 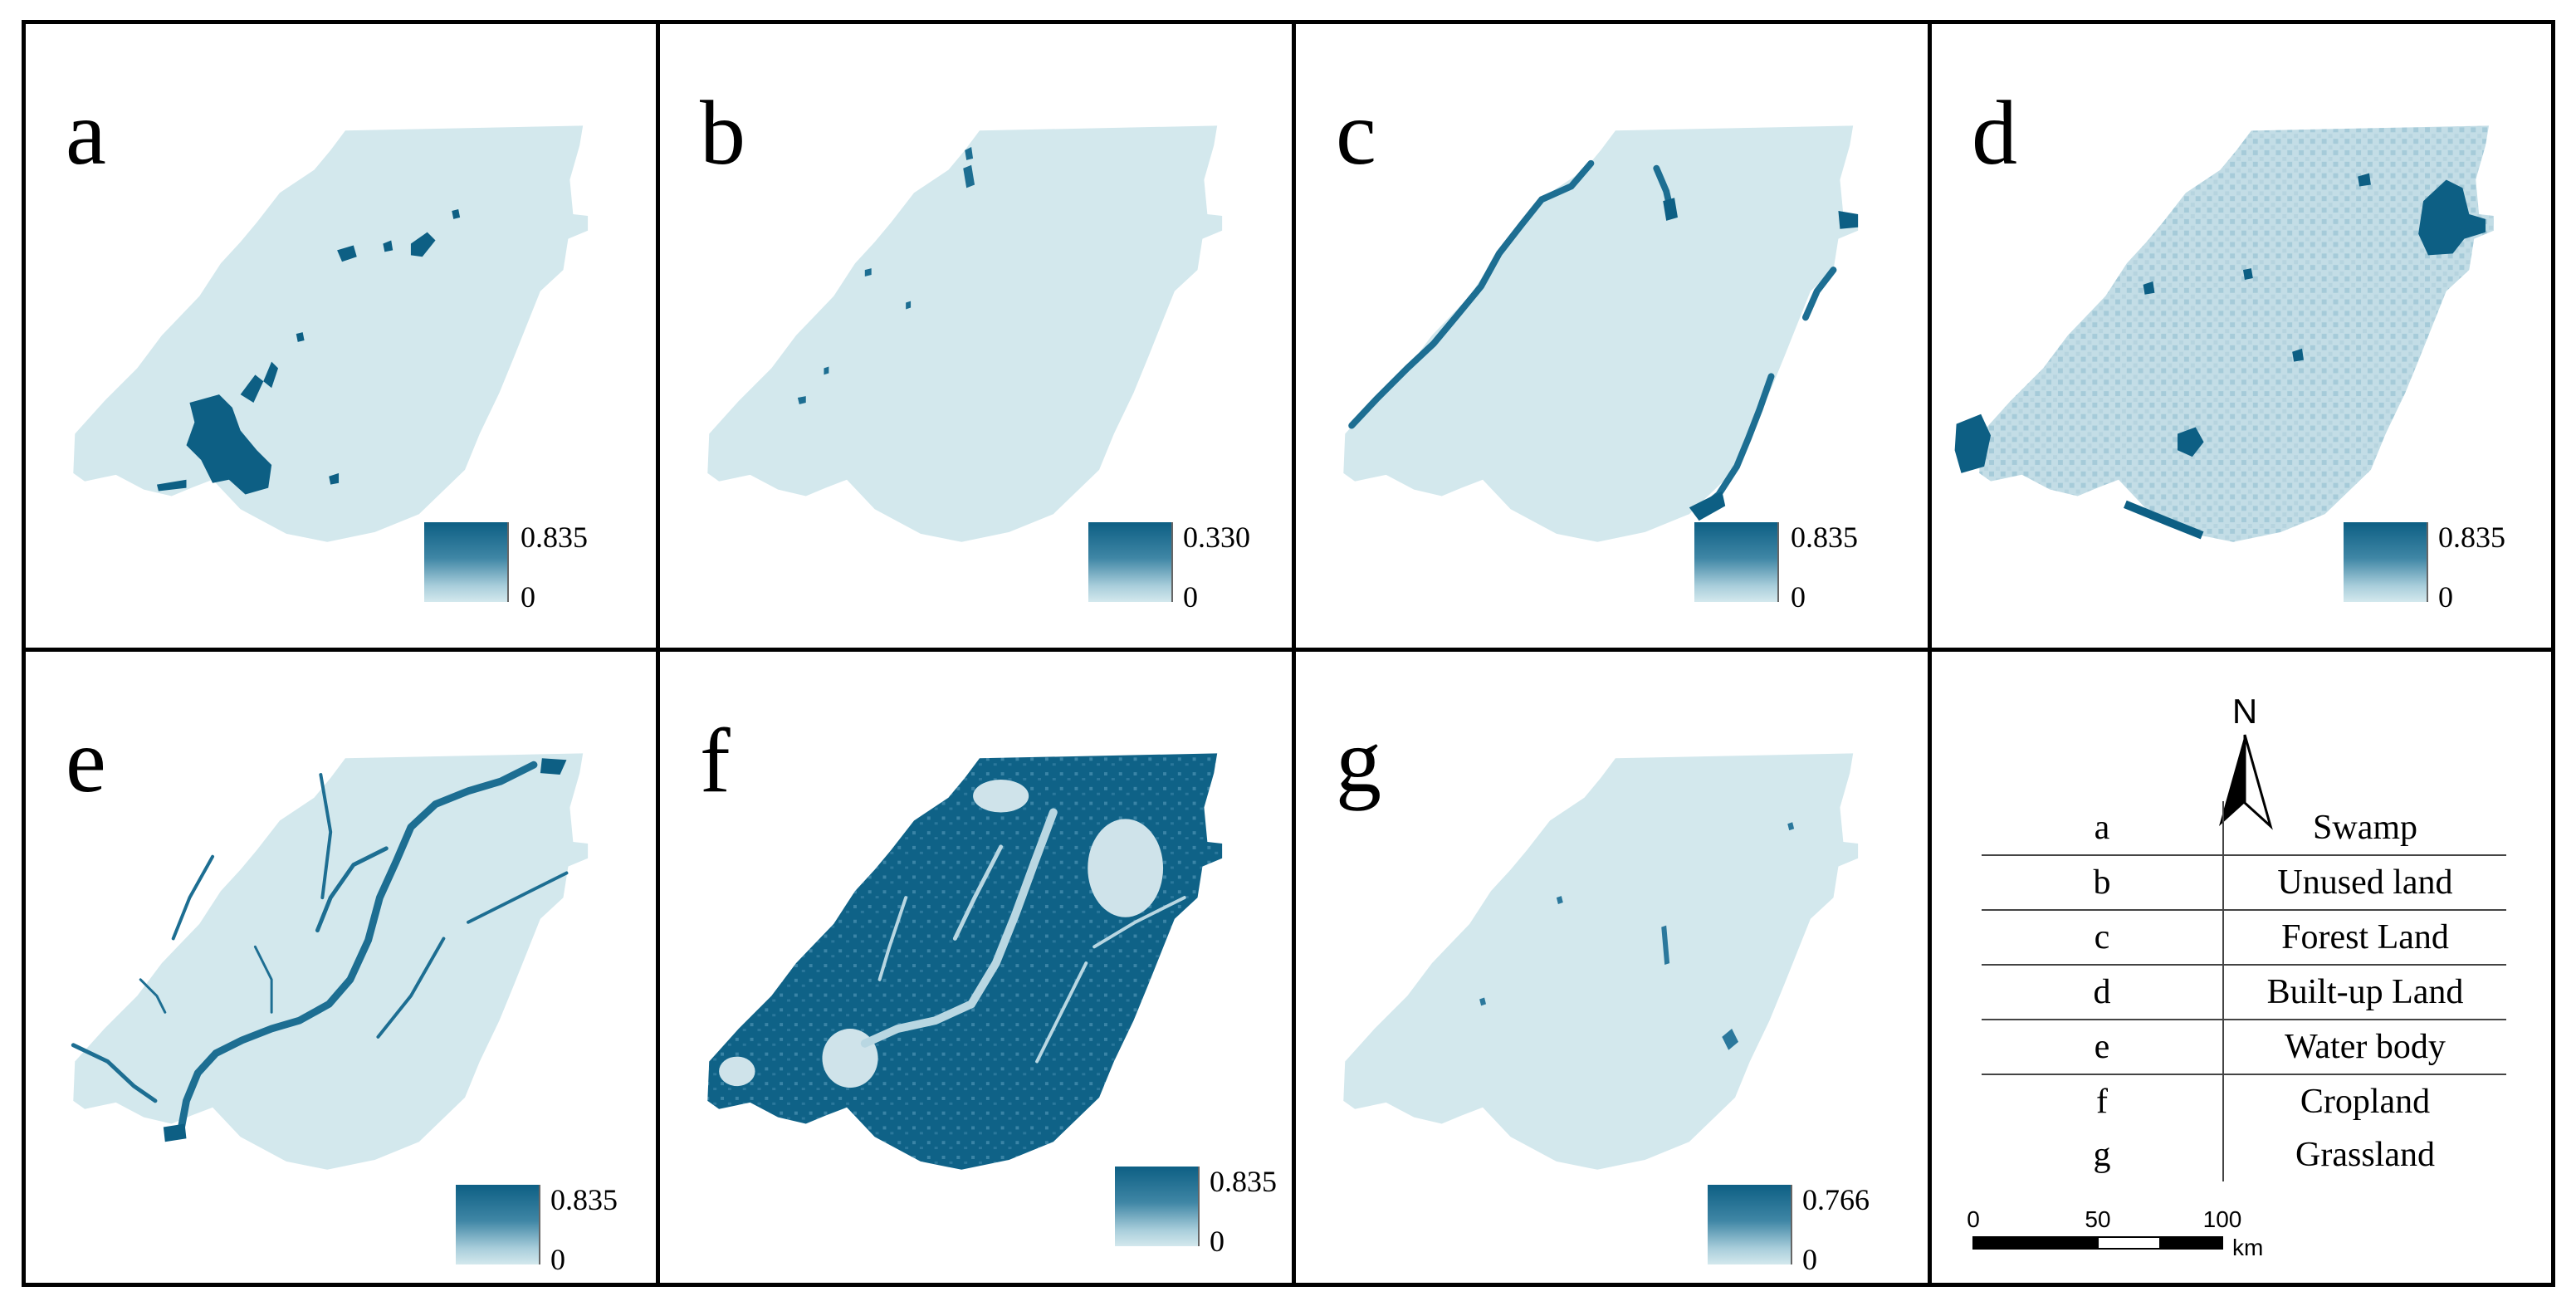 What do you see at coordinates (2102, 1155) in the screenshot?
I see `legend-code: g` at bounding box center [2102, 1155].